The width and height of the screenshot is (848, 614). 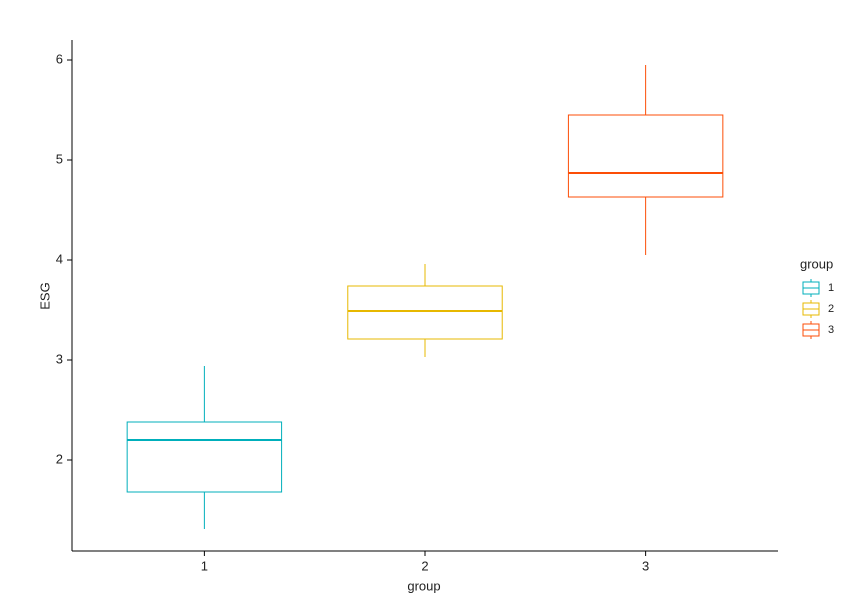 I want to click on x-tick-label: 1, so click(x=204, y=565).